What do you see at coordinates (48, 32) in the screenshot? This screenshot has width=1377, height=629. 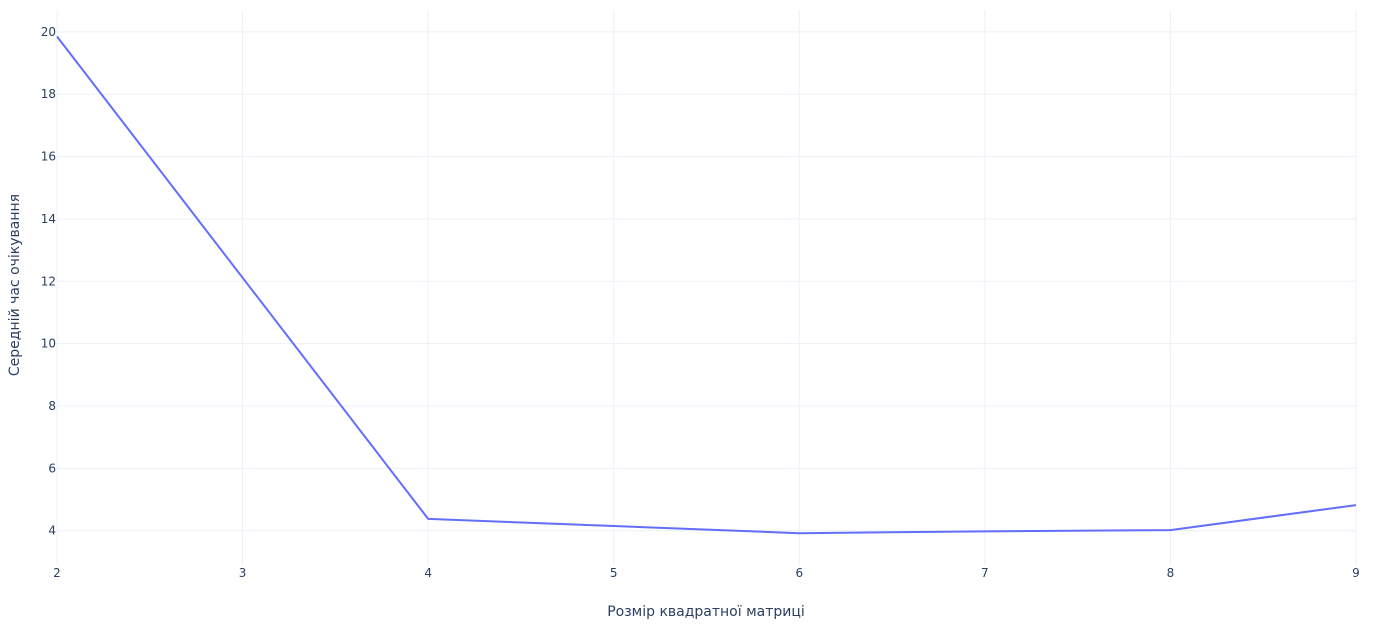 I see `y-tick-label: 20` at bounding box center [48, 32].